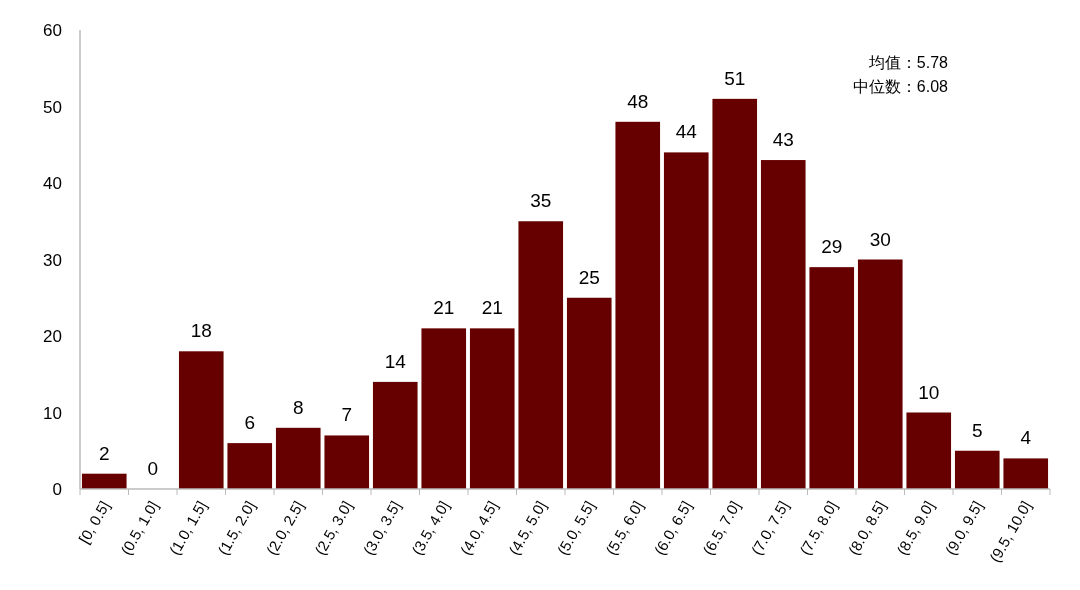  Describe the element at coordinates (832, 247) in the screenshot. I see `data-label: 29` at that location.